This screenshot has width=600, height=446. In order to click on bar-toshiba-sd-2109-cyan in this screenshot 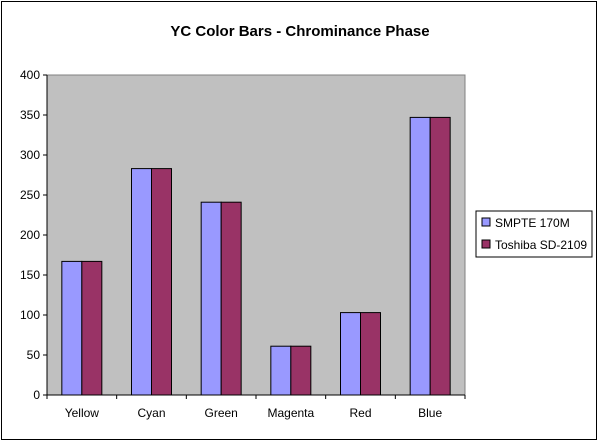, I will do `click(161, 282)`.